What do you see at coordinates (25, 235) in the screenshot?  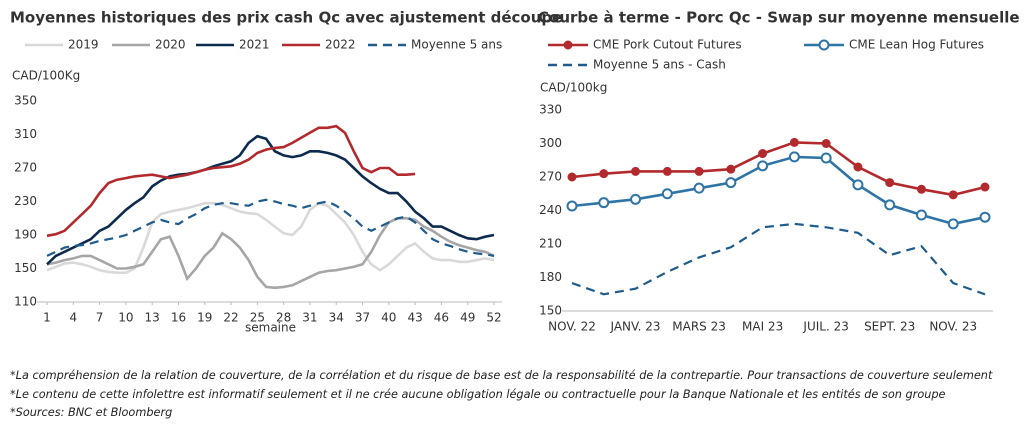 I see `y-tick-label: 190` at bounding box center [25, 235].